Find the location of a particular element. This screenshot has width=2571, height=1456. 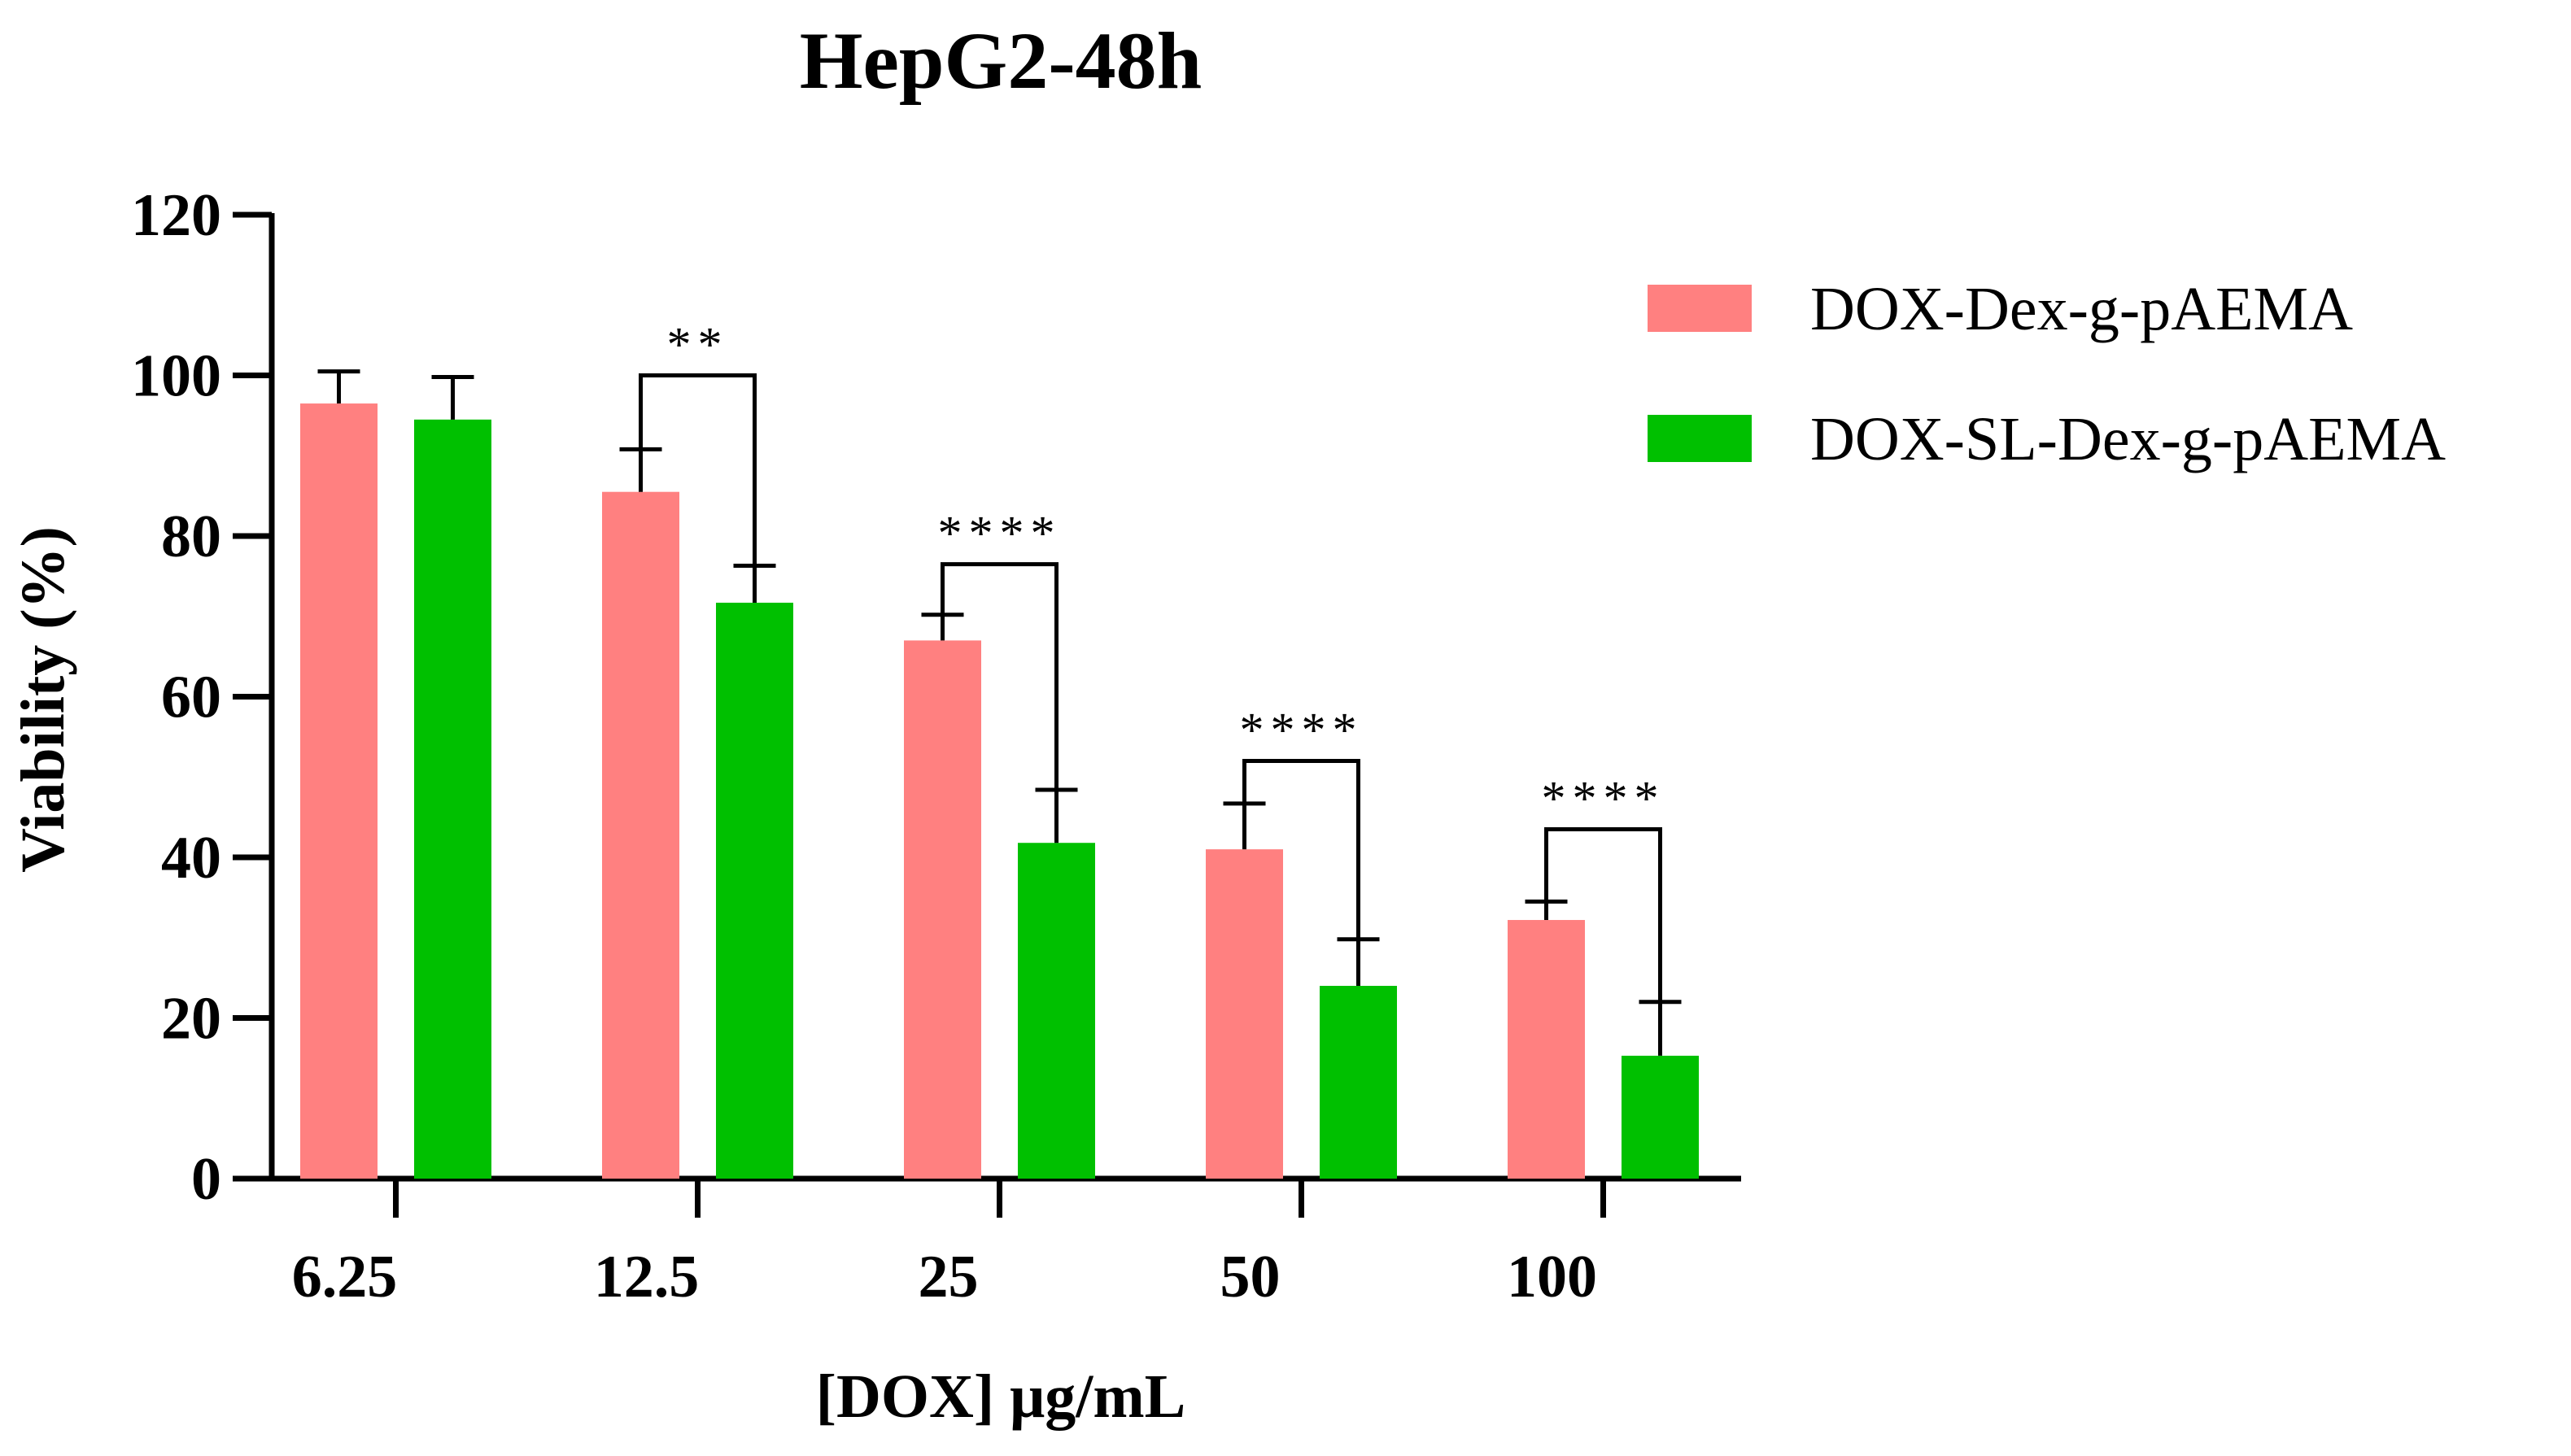

x-tick-label: 25 is located at coordinates (949, 1277).